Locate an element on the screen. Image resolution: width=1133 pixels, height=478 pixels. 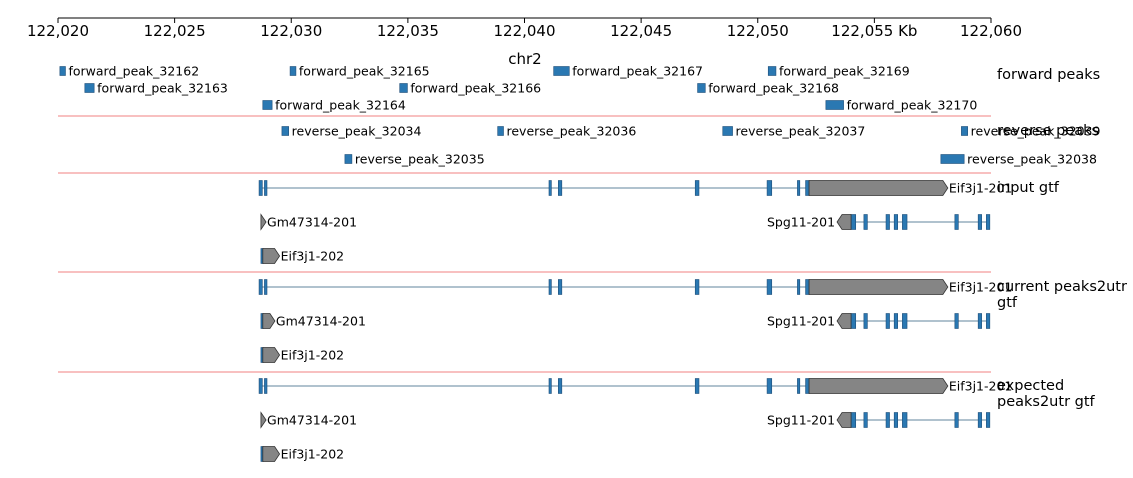
axis-tick-label: 122,020 is located at coordinates (58, 31).